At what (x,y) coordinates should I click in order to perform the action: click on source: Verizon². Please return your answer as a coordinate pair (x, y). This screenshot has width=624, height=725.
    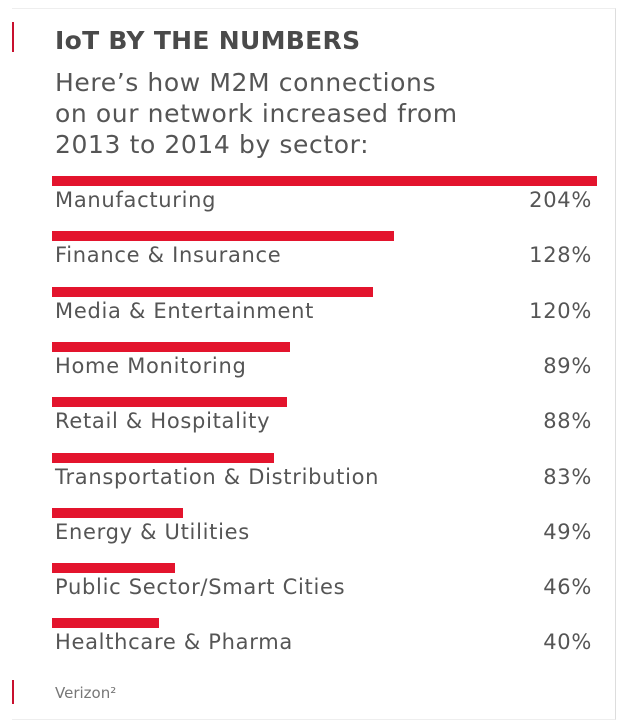
    Looking at the image, I should click on (86, 693).